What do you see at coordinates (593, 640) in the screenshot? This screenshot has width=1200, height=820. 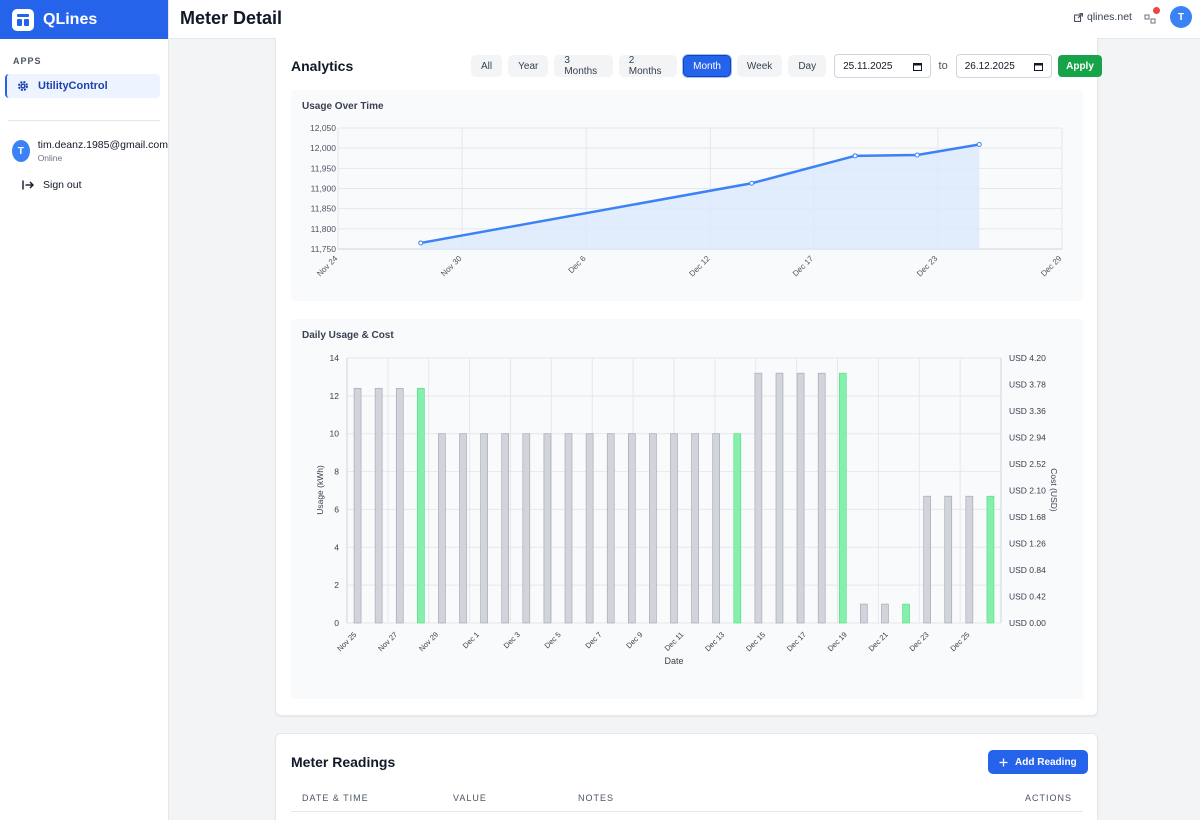 I see `x-tick-label: Dec 7` at bounding box center [593, 640].